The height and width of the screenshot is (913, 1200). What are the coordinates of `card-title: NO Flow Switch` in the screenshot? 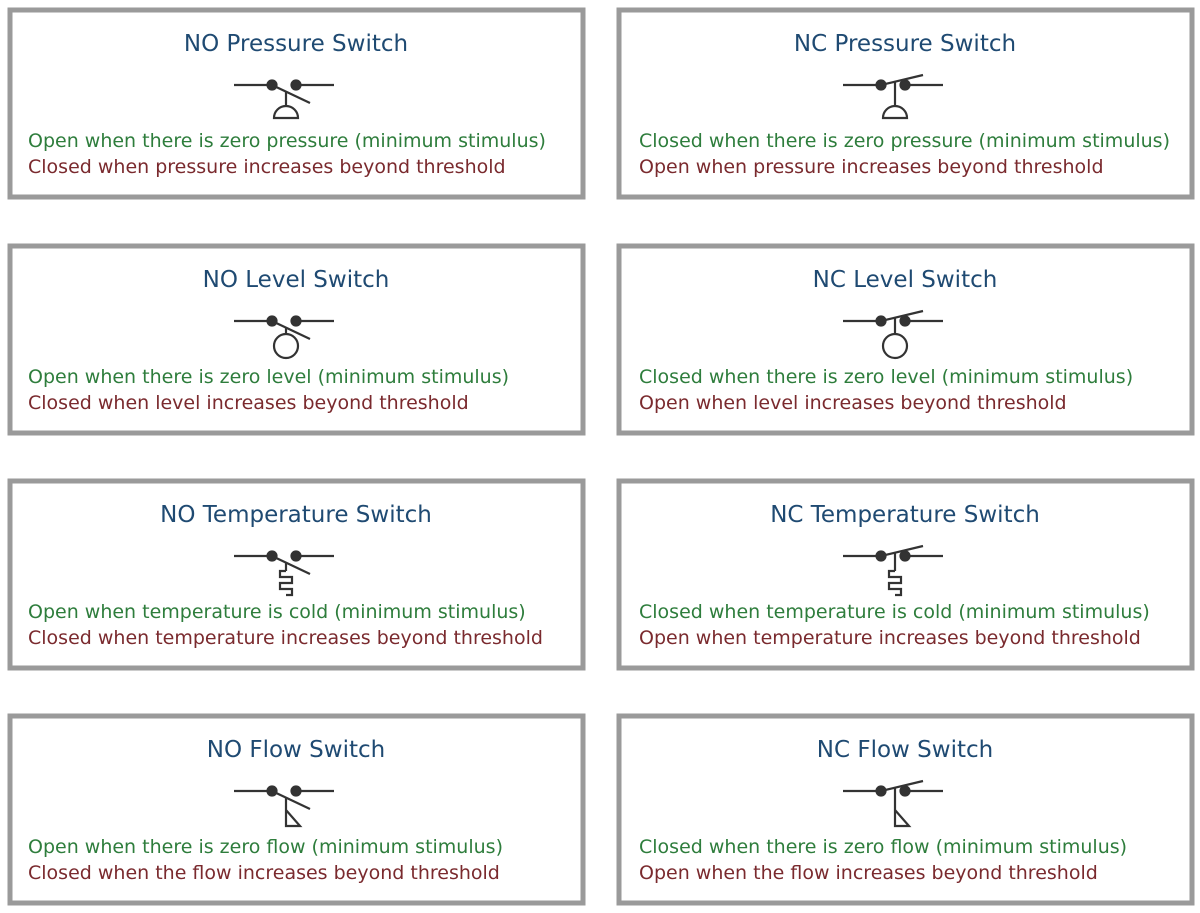 It's located at (296, 750).